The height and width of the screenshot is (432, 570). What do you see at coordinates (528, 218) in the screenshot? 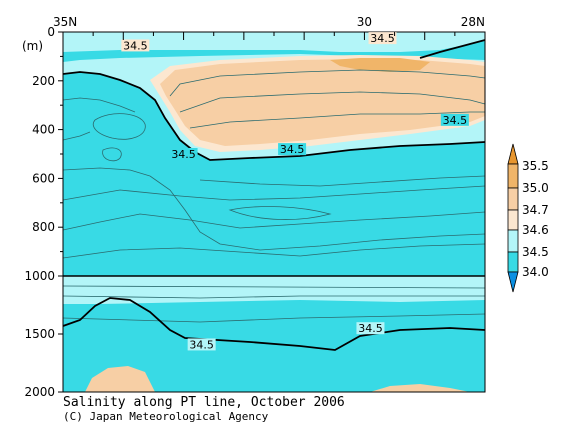
I see `color-legend: 35.5 35.0 34.7 34.6 34.5 34.0` at bounding box center [528, 218].